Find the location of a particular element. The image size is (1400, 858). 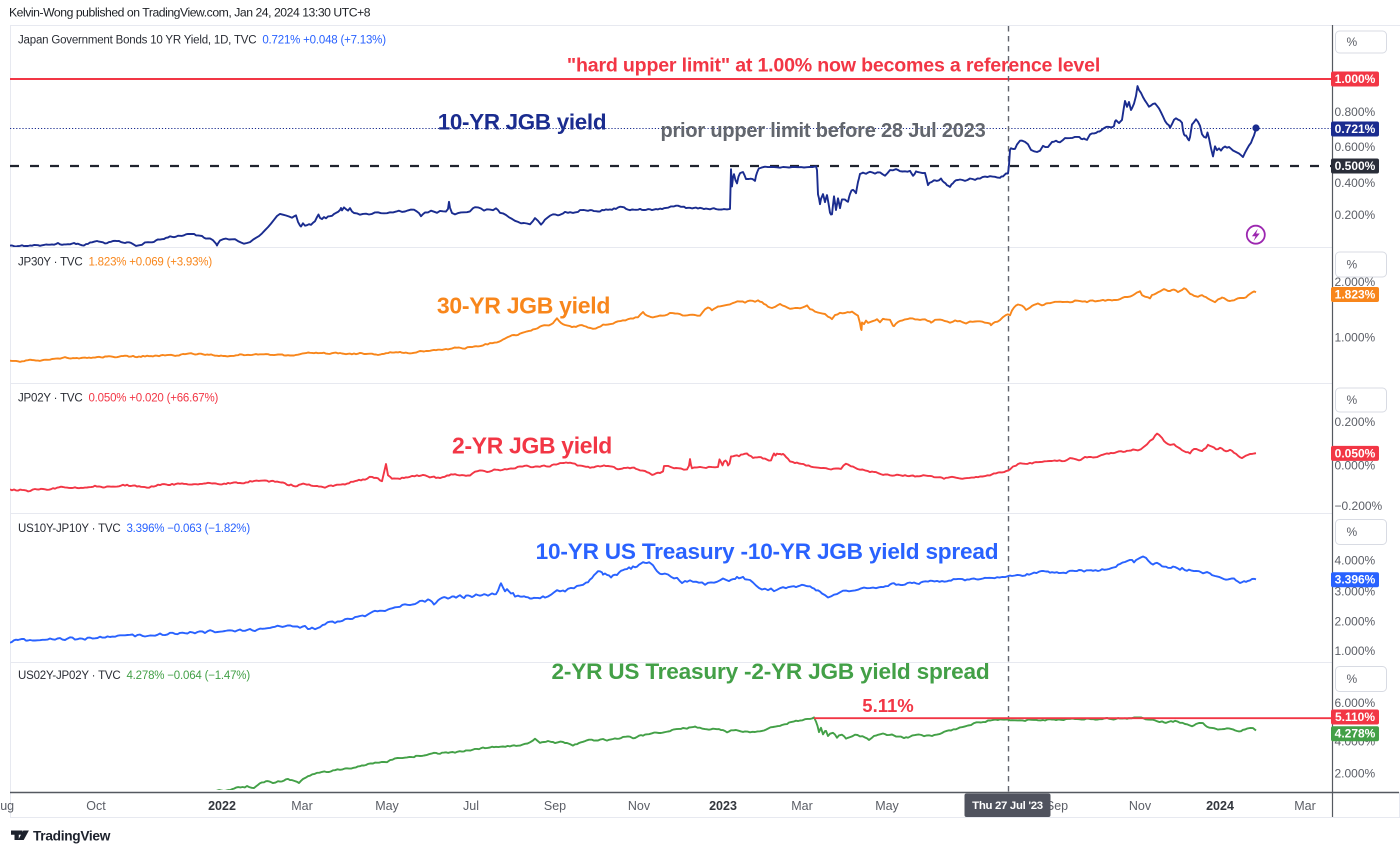

svg-text: 2022 is located at coordinates (222, 806).